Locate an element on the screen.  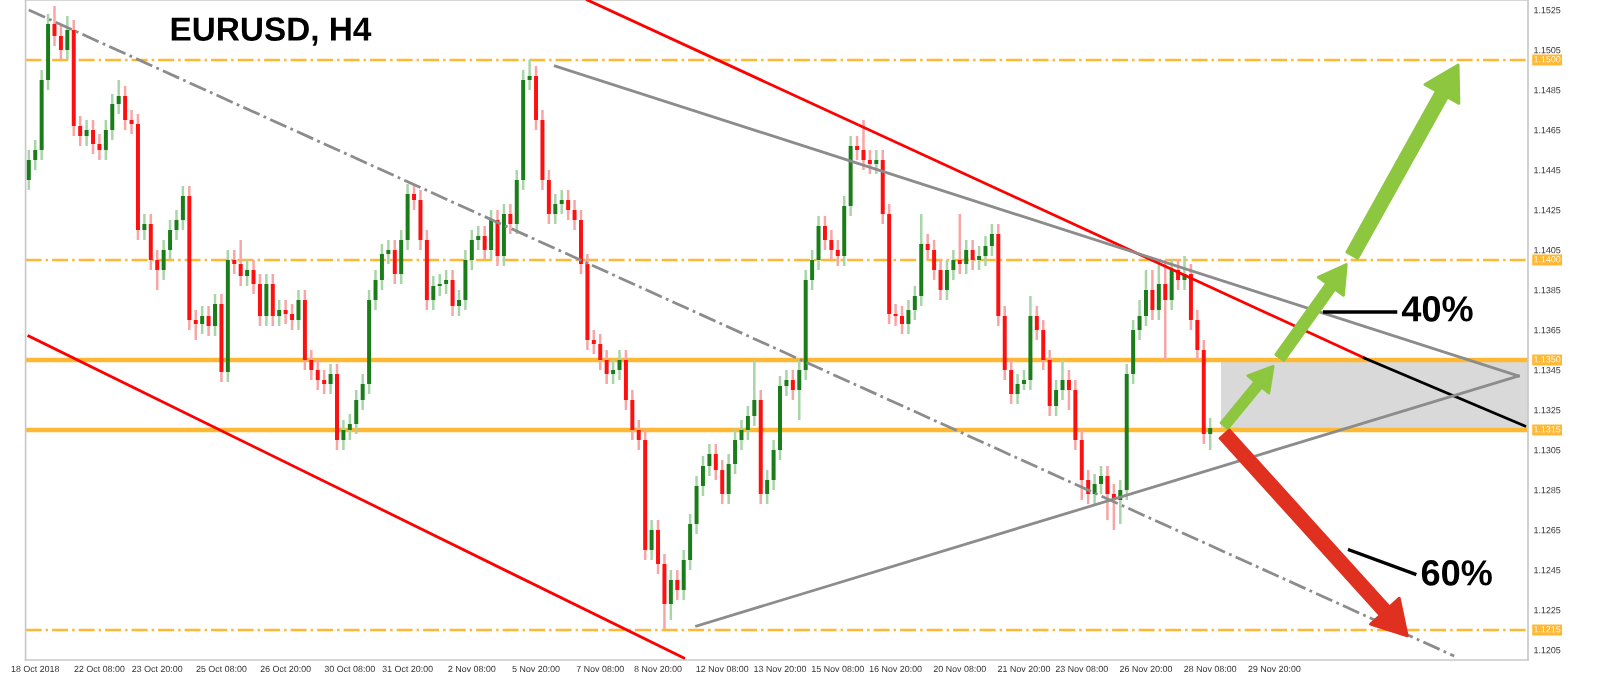
annotation: 40% is located at coordinates (1437, 309).